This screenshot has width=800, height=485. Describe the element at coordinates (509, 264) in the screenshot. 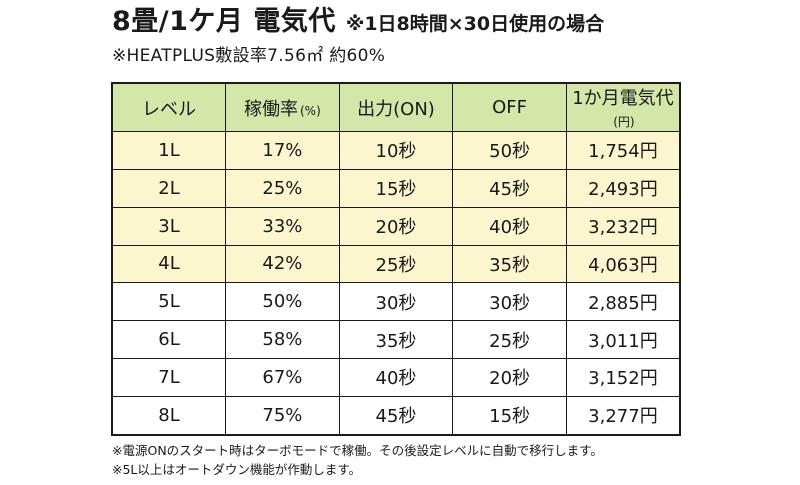

I see `cell-off: 35秒` at that location.